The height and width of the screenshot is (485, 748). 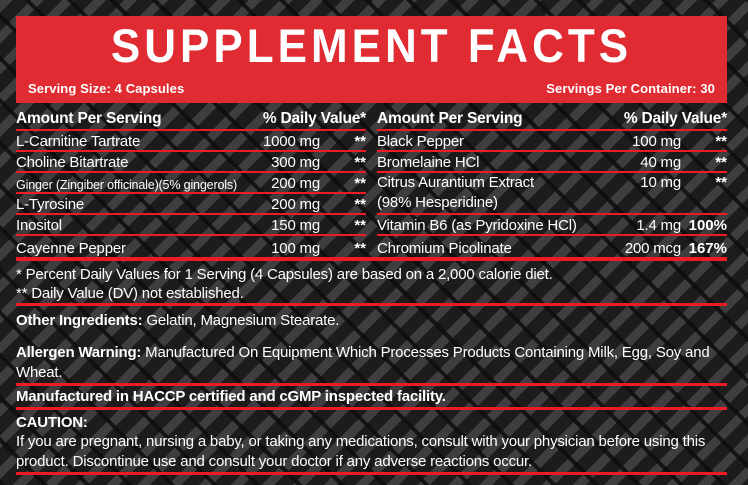 I want to click on table-row: L-Tyrosine 200 mg **, so click(x=191, y=204).